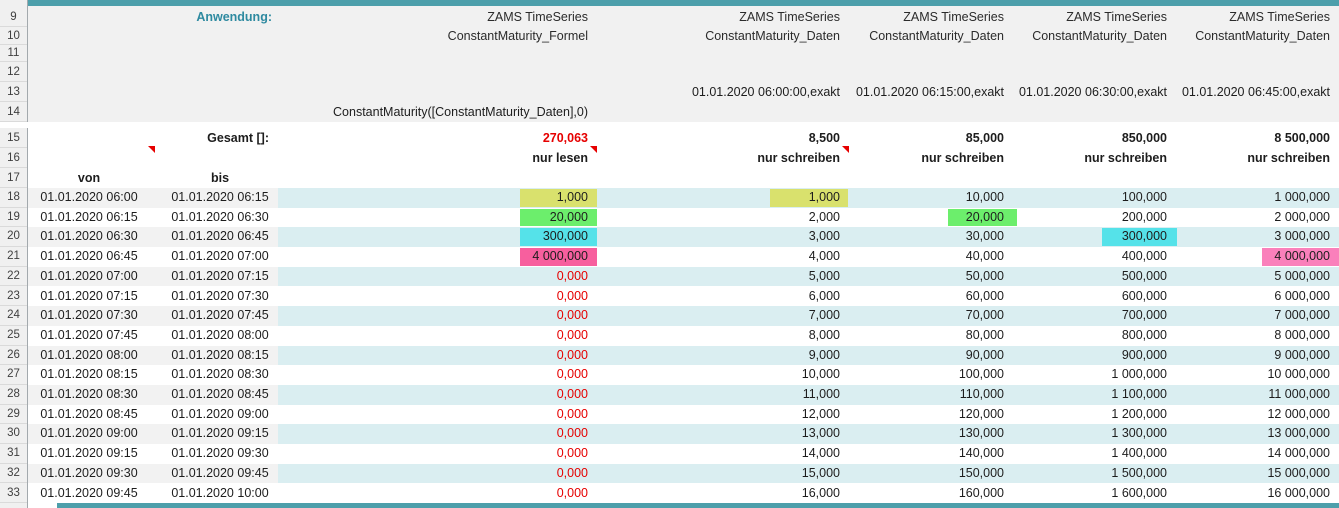 This screenshot has height=508, width=1339. Describe the element at coordinates (1144, 275) in the screenshot. I see `value-cell: 500,000` at that location.